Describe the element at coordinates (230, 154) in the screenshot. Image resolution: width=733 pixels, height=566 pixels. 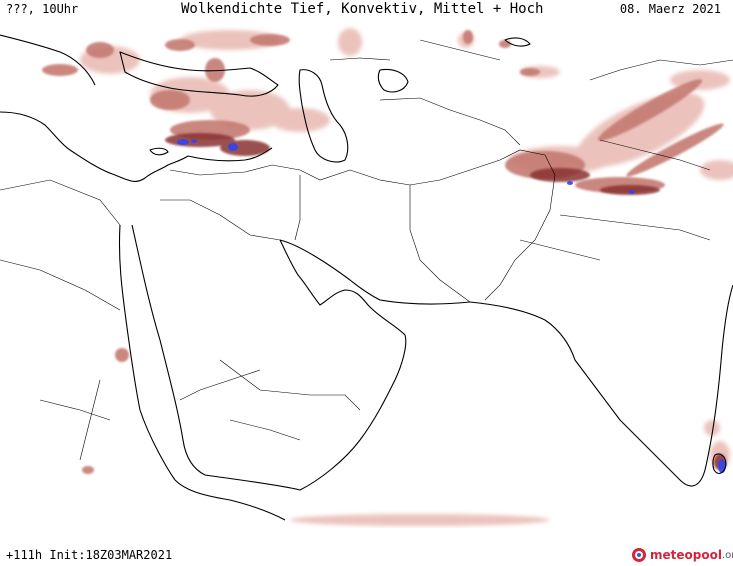
I see `levant-coast` at that location.